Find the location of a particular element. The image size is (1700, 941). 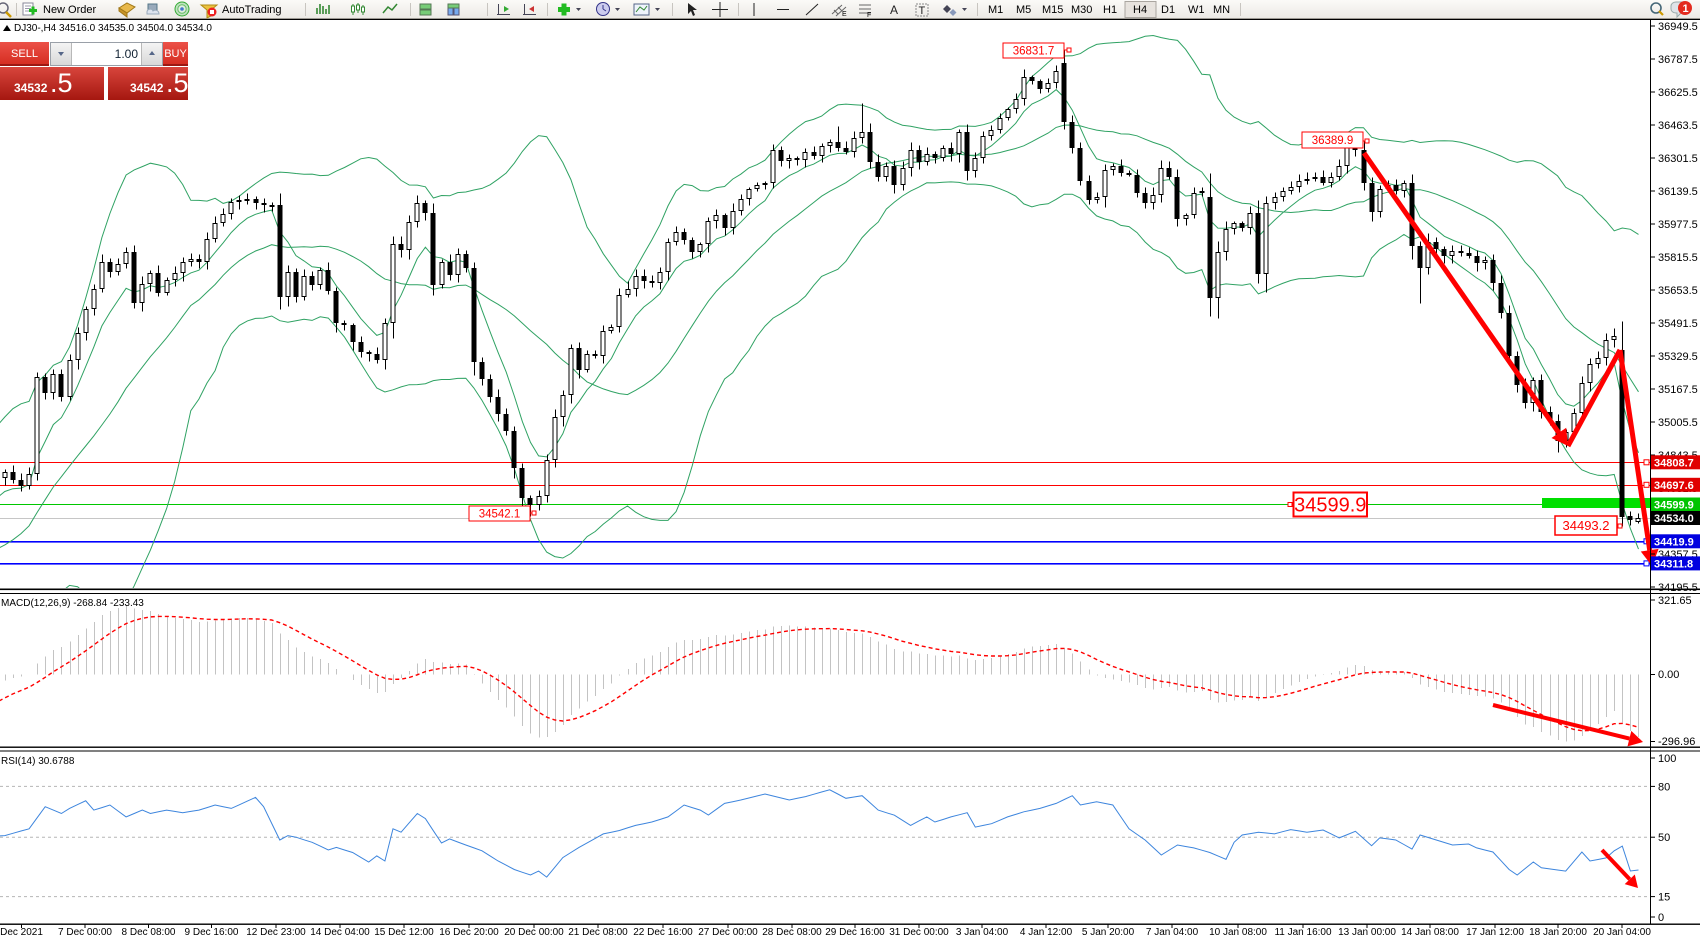

svg-text: 29 Dec 16:00 is located at coordinates (855, 932).